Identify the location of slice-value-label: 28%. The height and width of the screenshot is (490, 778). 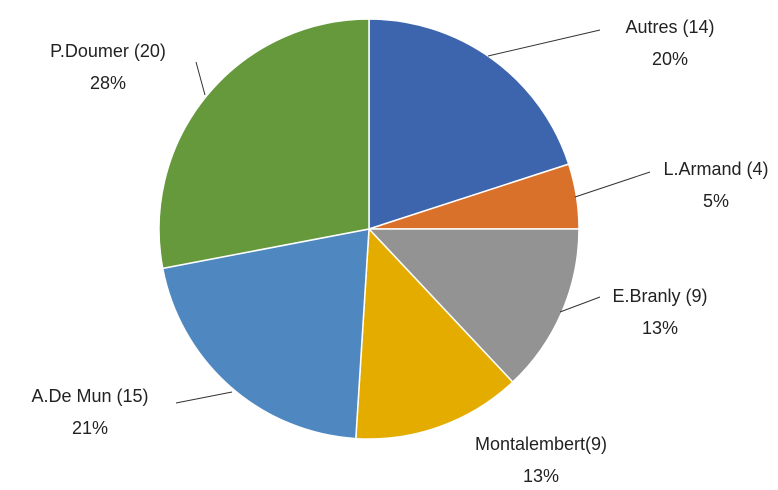
(108, 83).